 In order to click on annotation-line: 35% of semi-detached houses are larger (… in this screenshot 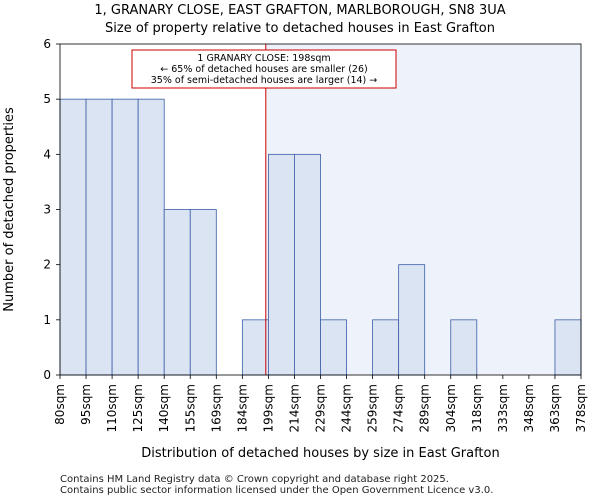, I will do `click(264, 80)`.